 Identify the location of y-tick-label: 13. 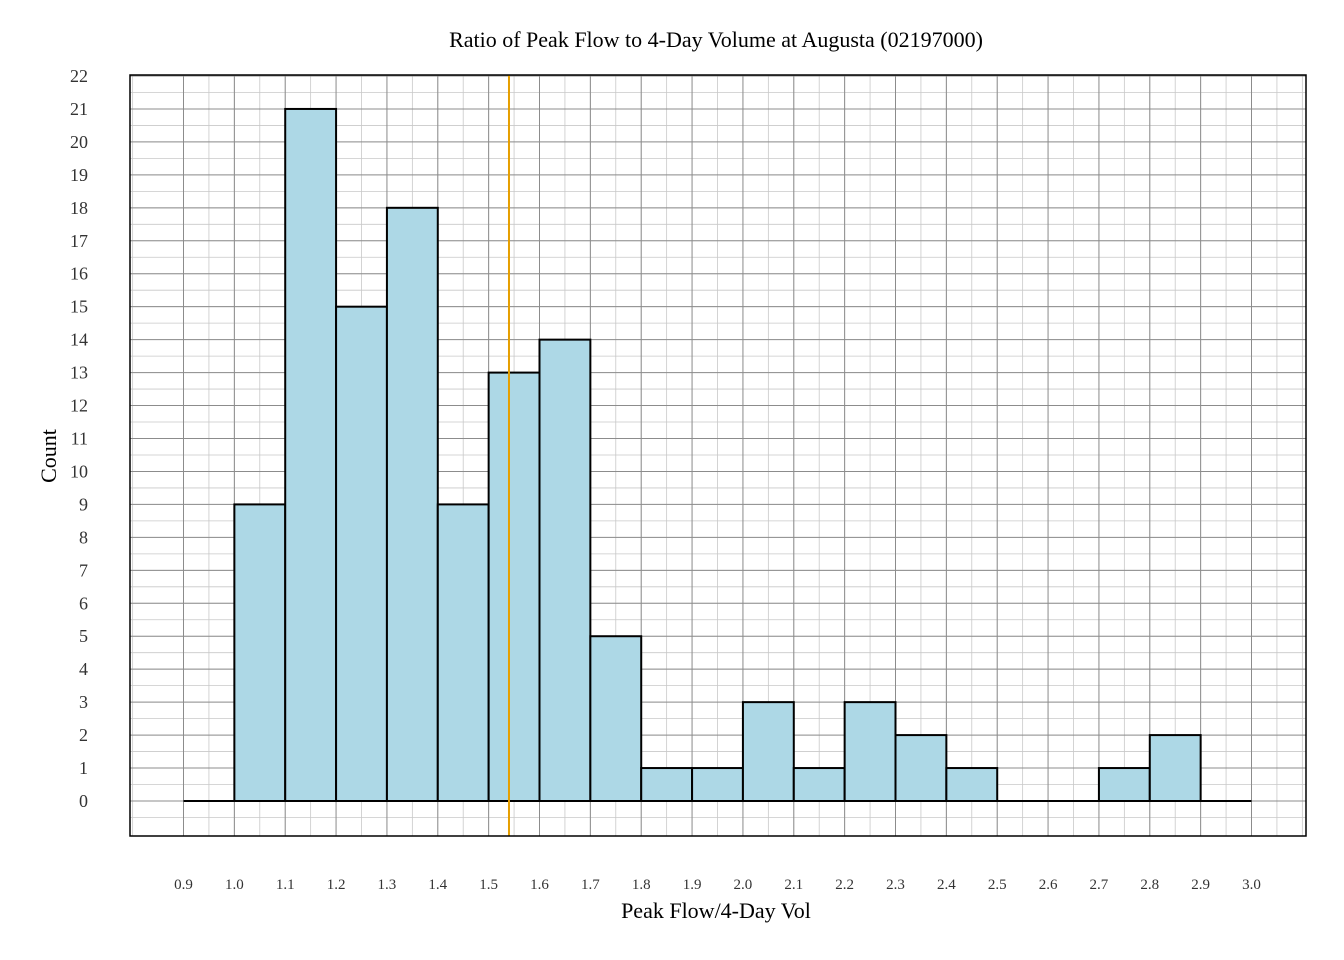
(79, 373).